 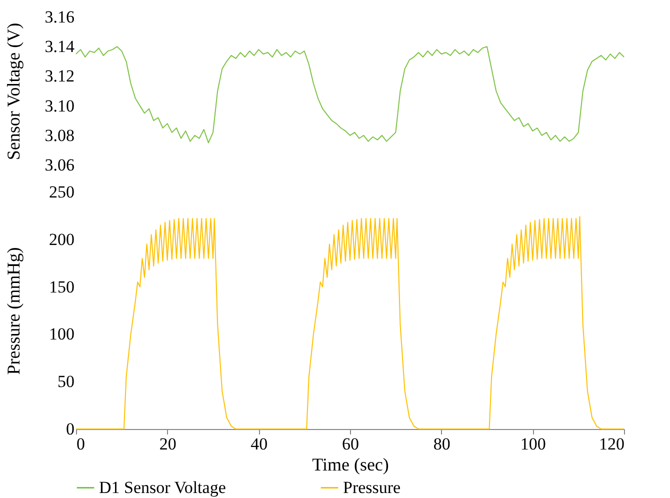 I want to click on x-axis-title: Time (sec), so click(x=350, y=464).